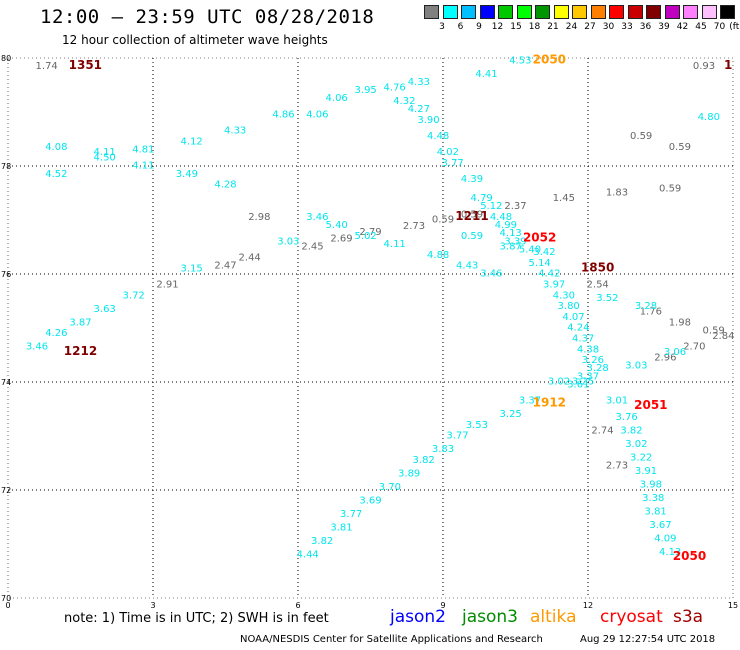 The width and height of the screenshot is (740, 650). Describe the element at coordinates (419, 82) in the screenshot. I see `data-point-label: 4.33` at that location.